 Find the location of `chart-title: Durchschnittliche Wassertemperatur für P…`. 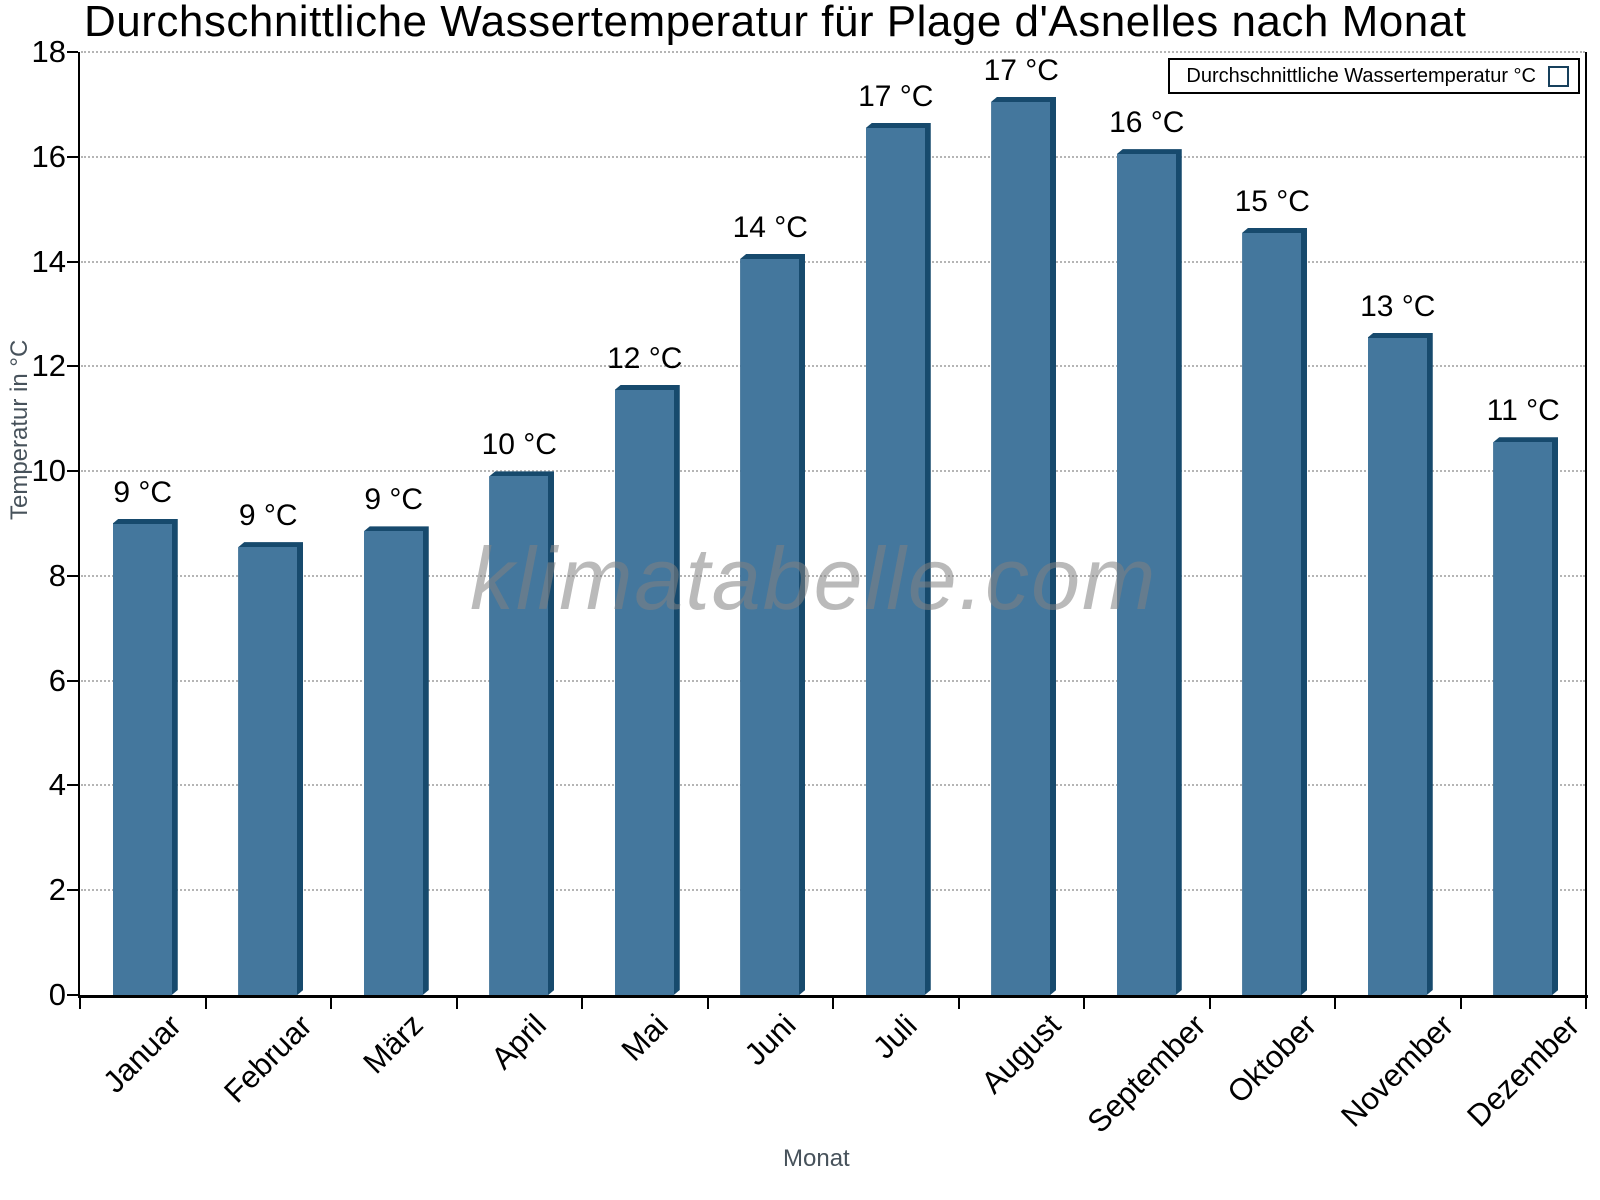

chart-title: Durchschnittliche Wassertemperatur für P… is located at coordinates (775, 23).